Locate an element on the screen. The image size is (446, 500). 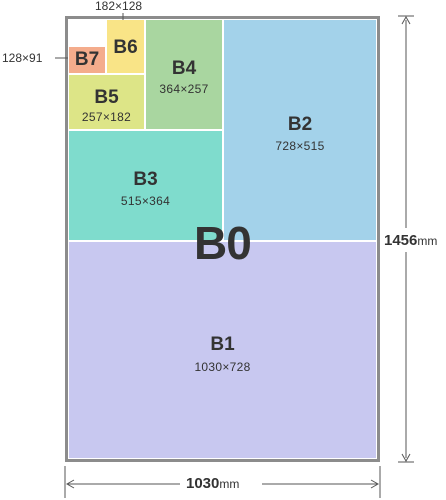
height-value: 1456 is located at coordinates (401, 240).